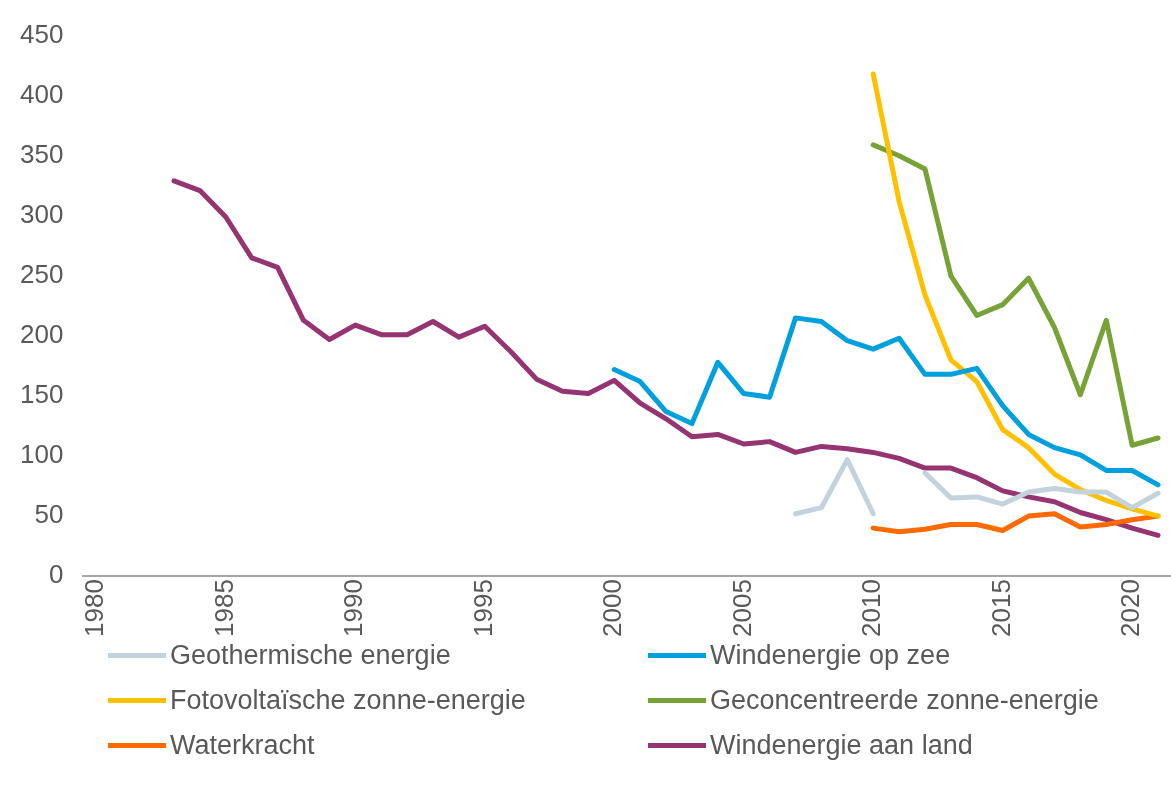 The width and height of the screenshot is (1171, 803). What do you see at coordinates (41, 153) in the screenshot?
I see `y-tick-label: 350` at bounding box center [41, 153].